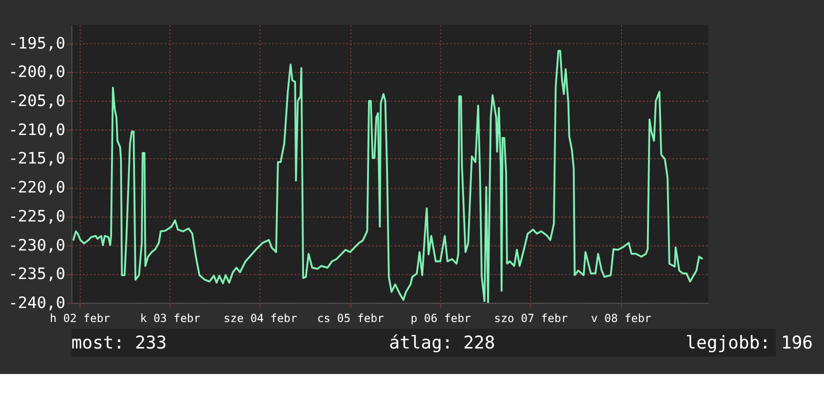 The height and width of the screenshot is (402, 824). What do you see at coordinates (37, 274) in the screenshot?
I see `y-tick-label: -235,0` at bounding box center [37, 274].